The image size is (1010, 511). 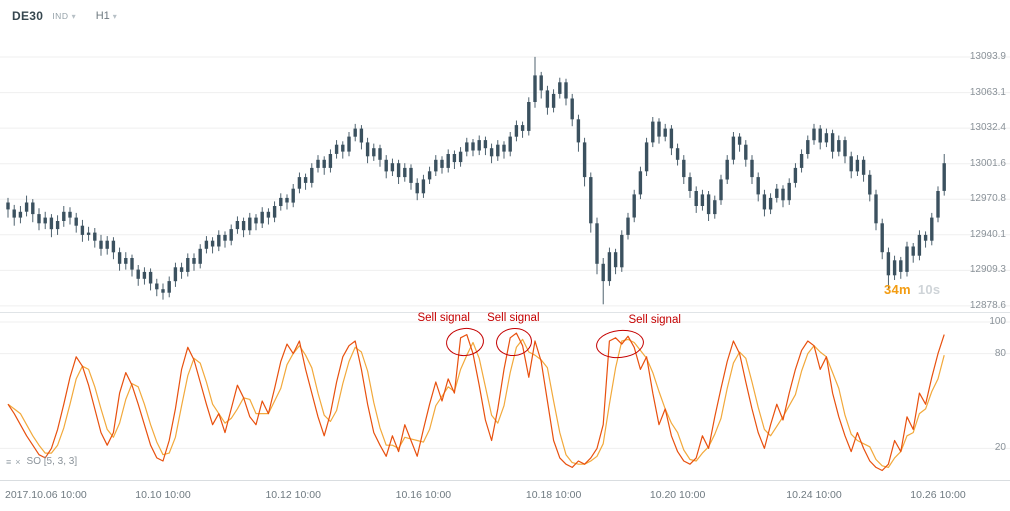 I want to click on time-axis-label: 10.18 10:00, so click(x=553, y=495).